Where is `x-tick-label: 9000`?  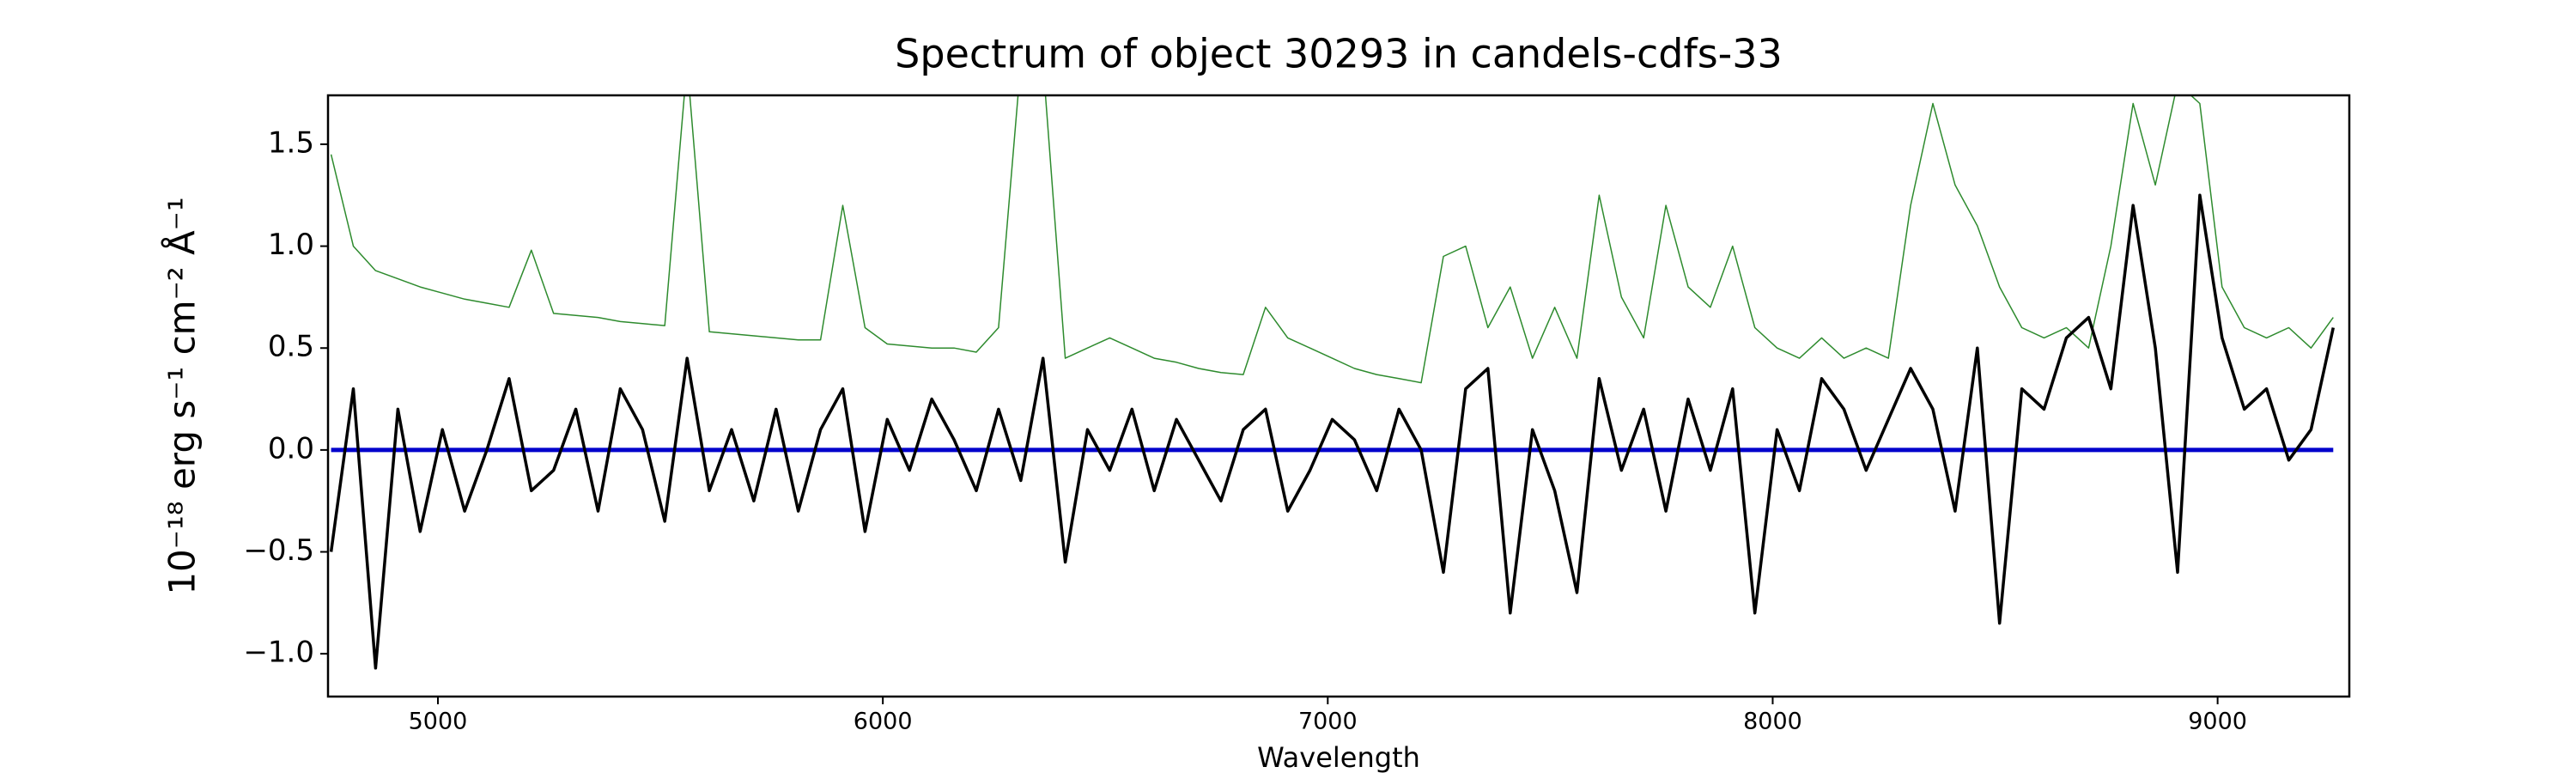 x-tick-label: 9000 is located at coordinates (2217, 722).